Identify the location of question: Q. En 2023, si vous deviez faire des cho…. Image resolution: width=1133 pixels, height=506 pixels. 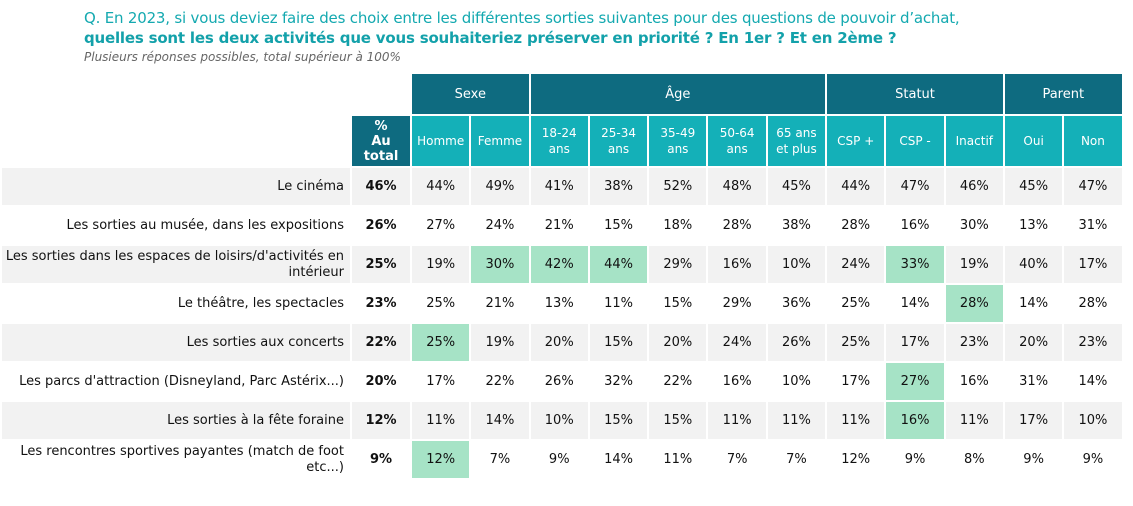
(522, 28).